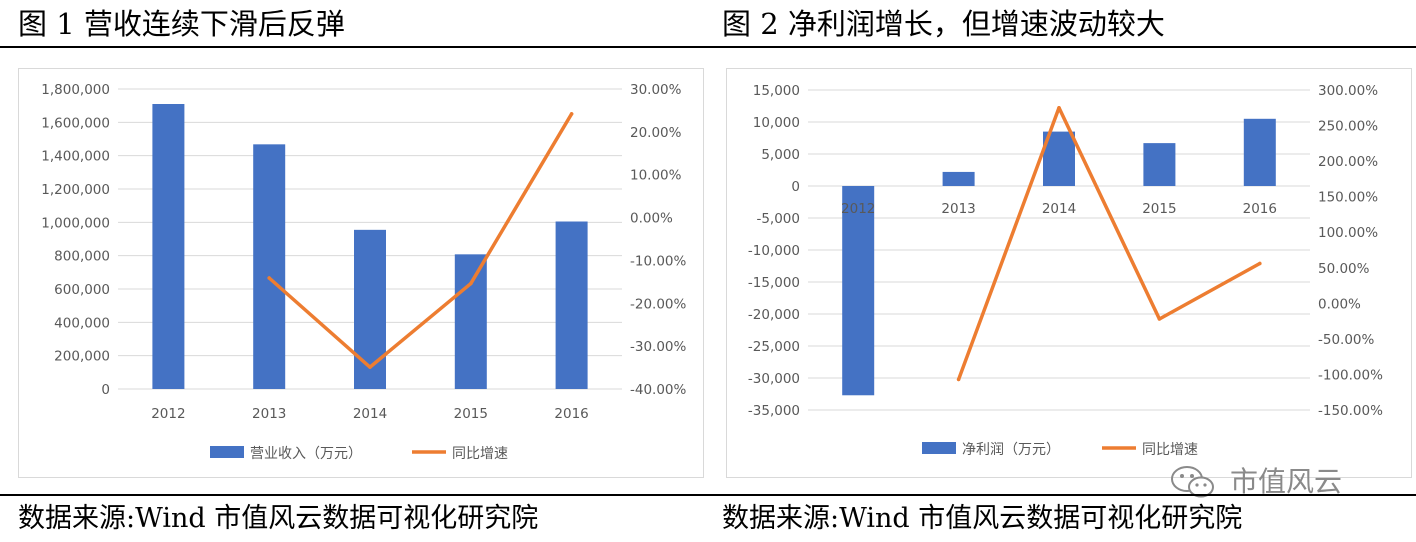  Describe the element at coordinates (1346, 340) in the screenshot. I see `y2-tick-label: -50.00%` at that location.